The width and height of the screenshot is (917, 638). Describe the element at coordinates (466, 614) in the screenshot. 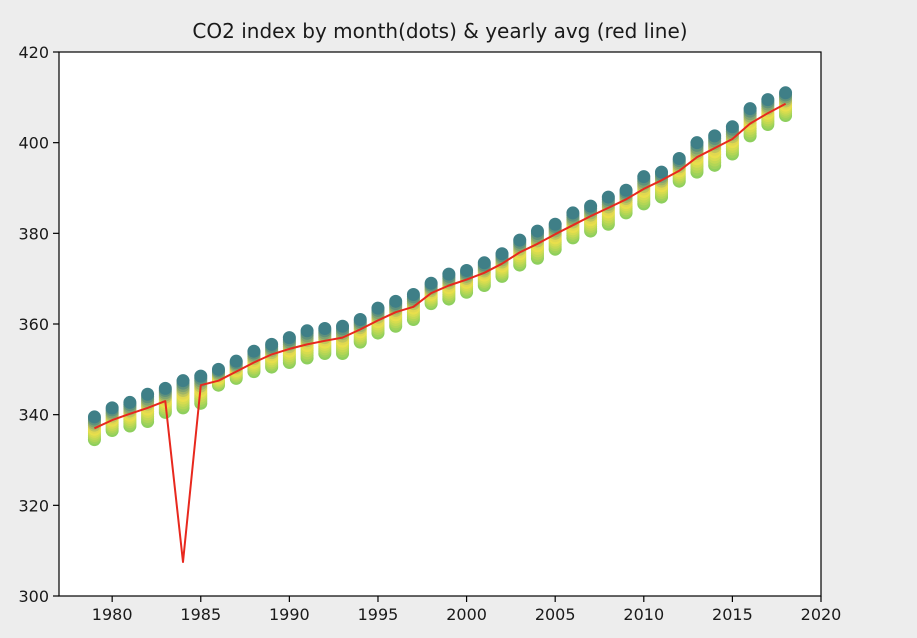

I see `x-tick-label: 2000` at that location.